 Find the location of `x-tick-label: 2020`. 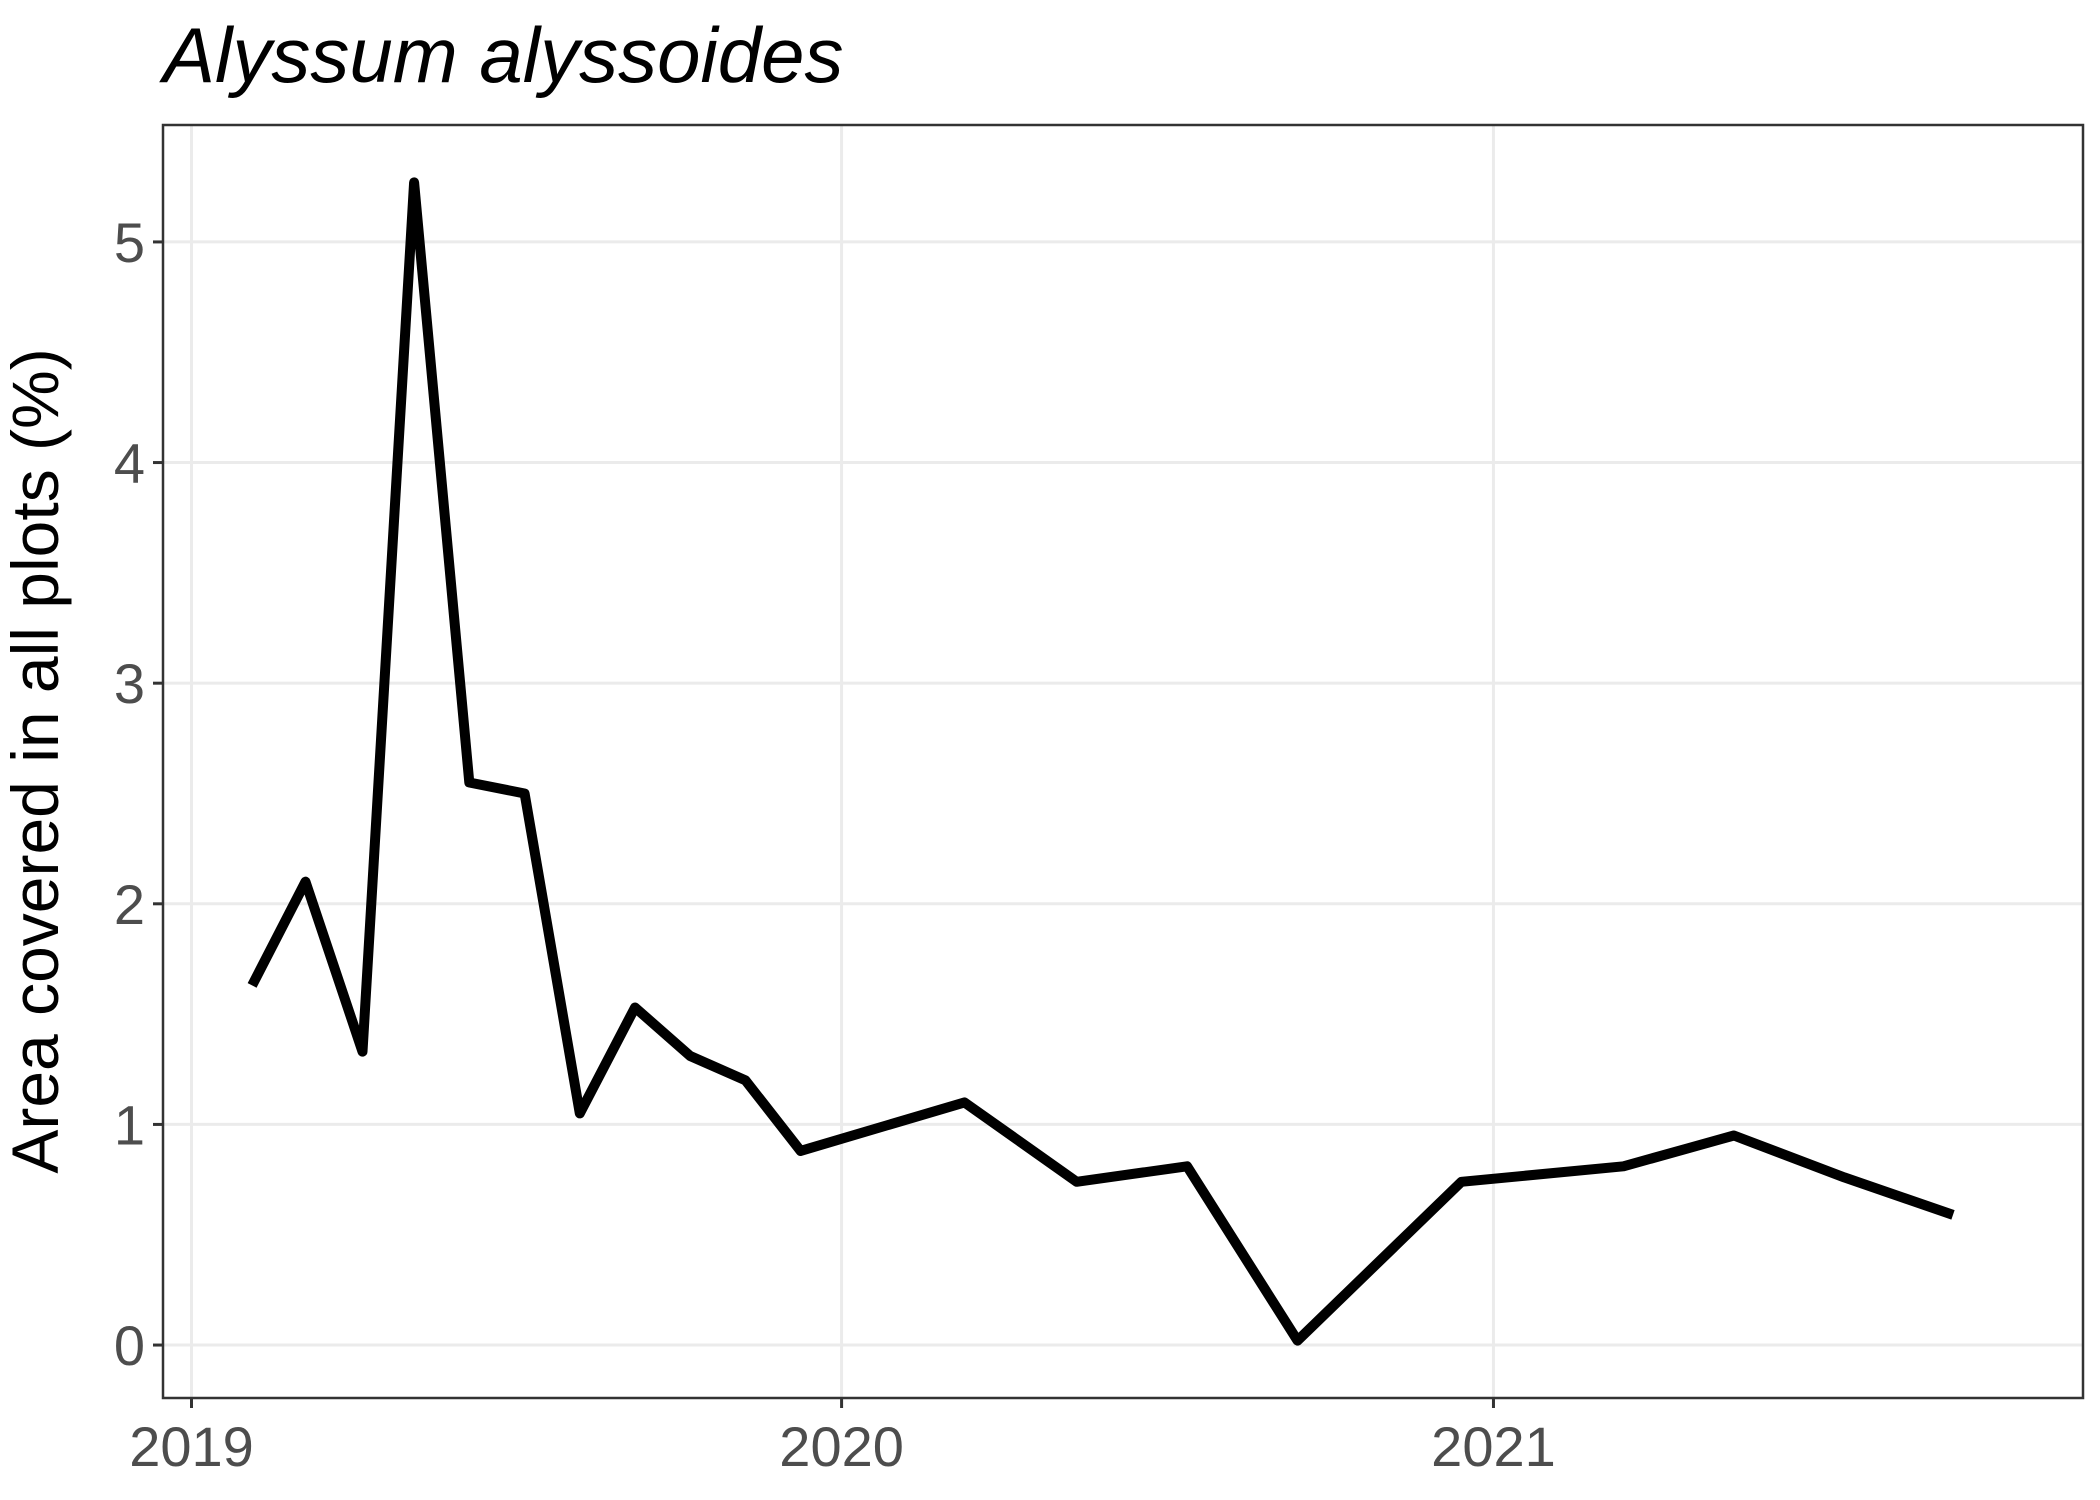

x-tick-label: 2020 is located at coordinates (841, 1446).